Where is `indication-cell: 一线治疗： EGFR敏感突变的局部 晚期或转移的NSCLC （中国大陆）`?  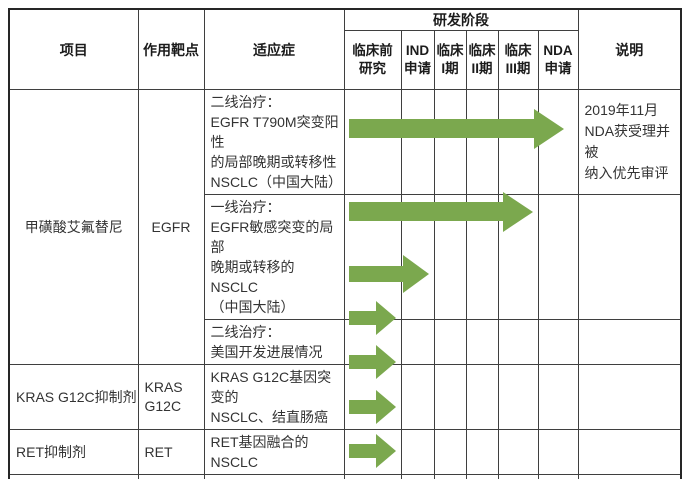
indication-cell: 一线治疗： EGFR敏感突变的局部 晚期或转移的NSCLC （中国大陆） is located at coordinates (274, 257).